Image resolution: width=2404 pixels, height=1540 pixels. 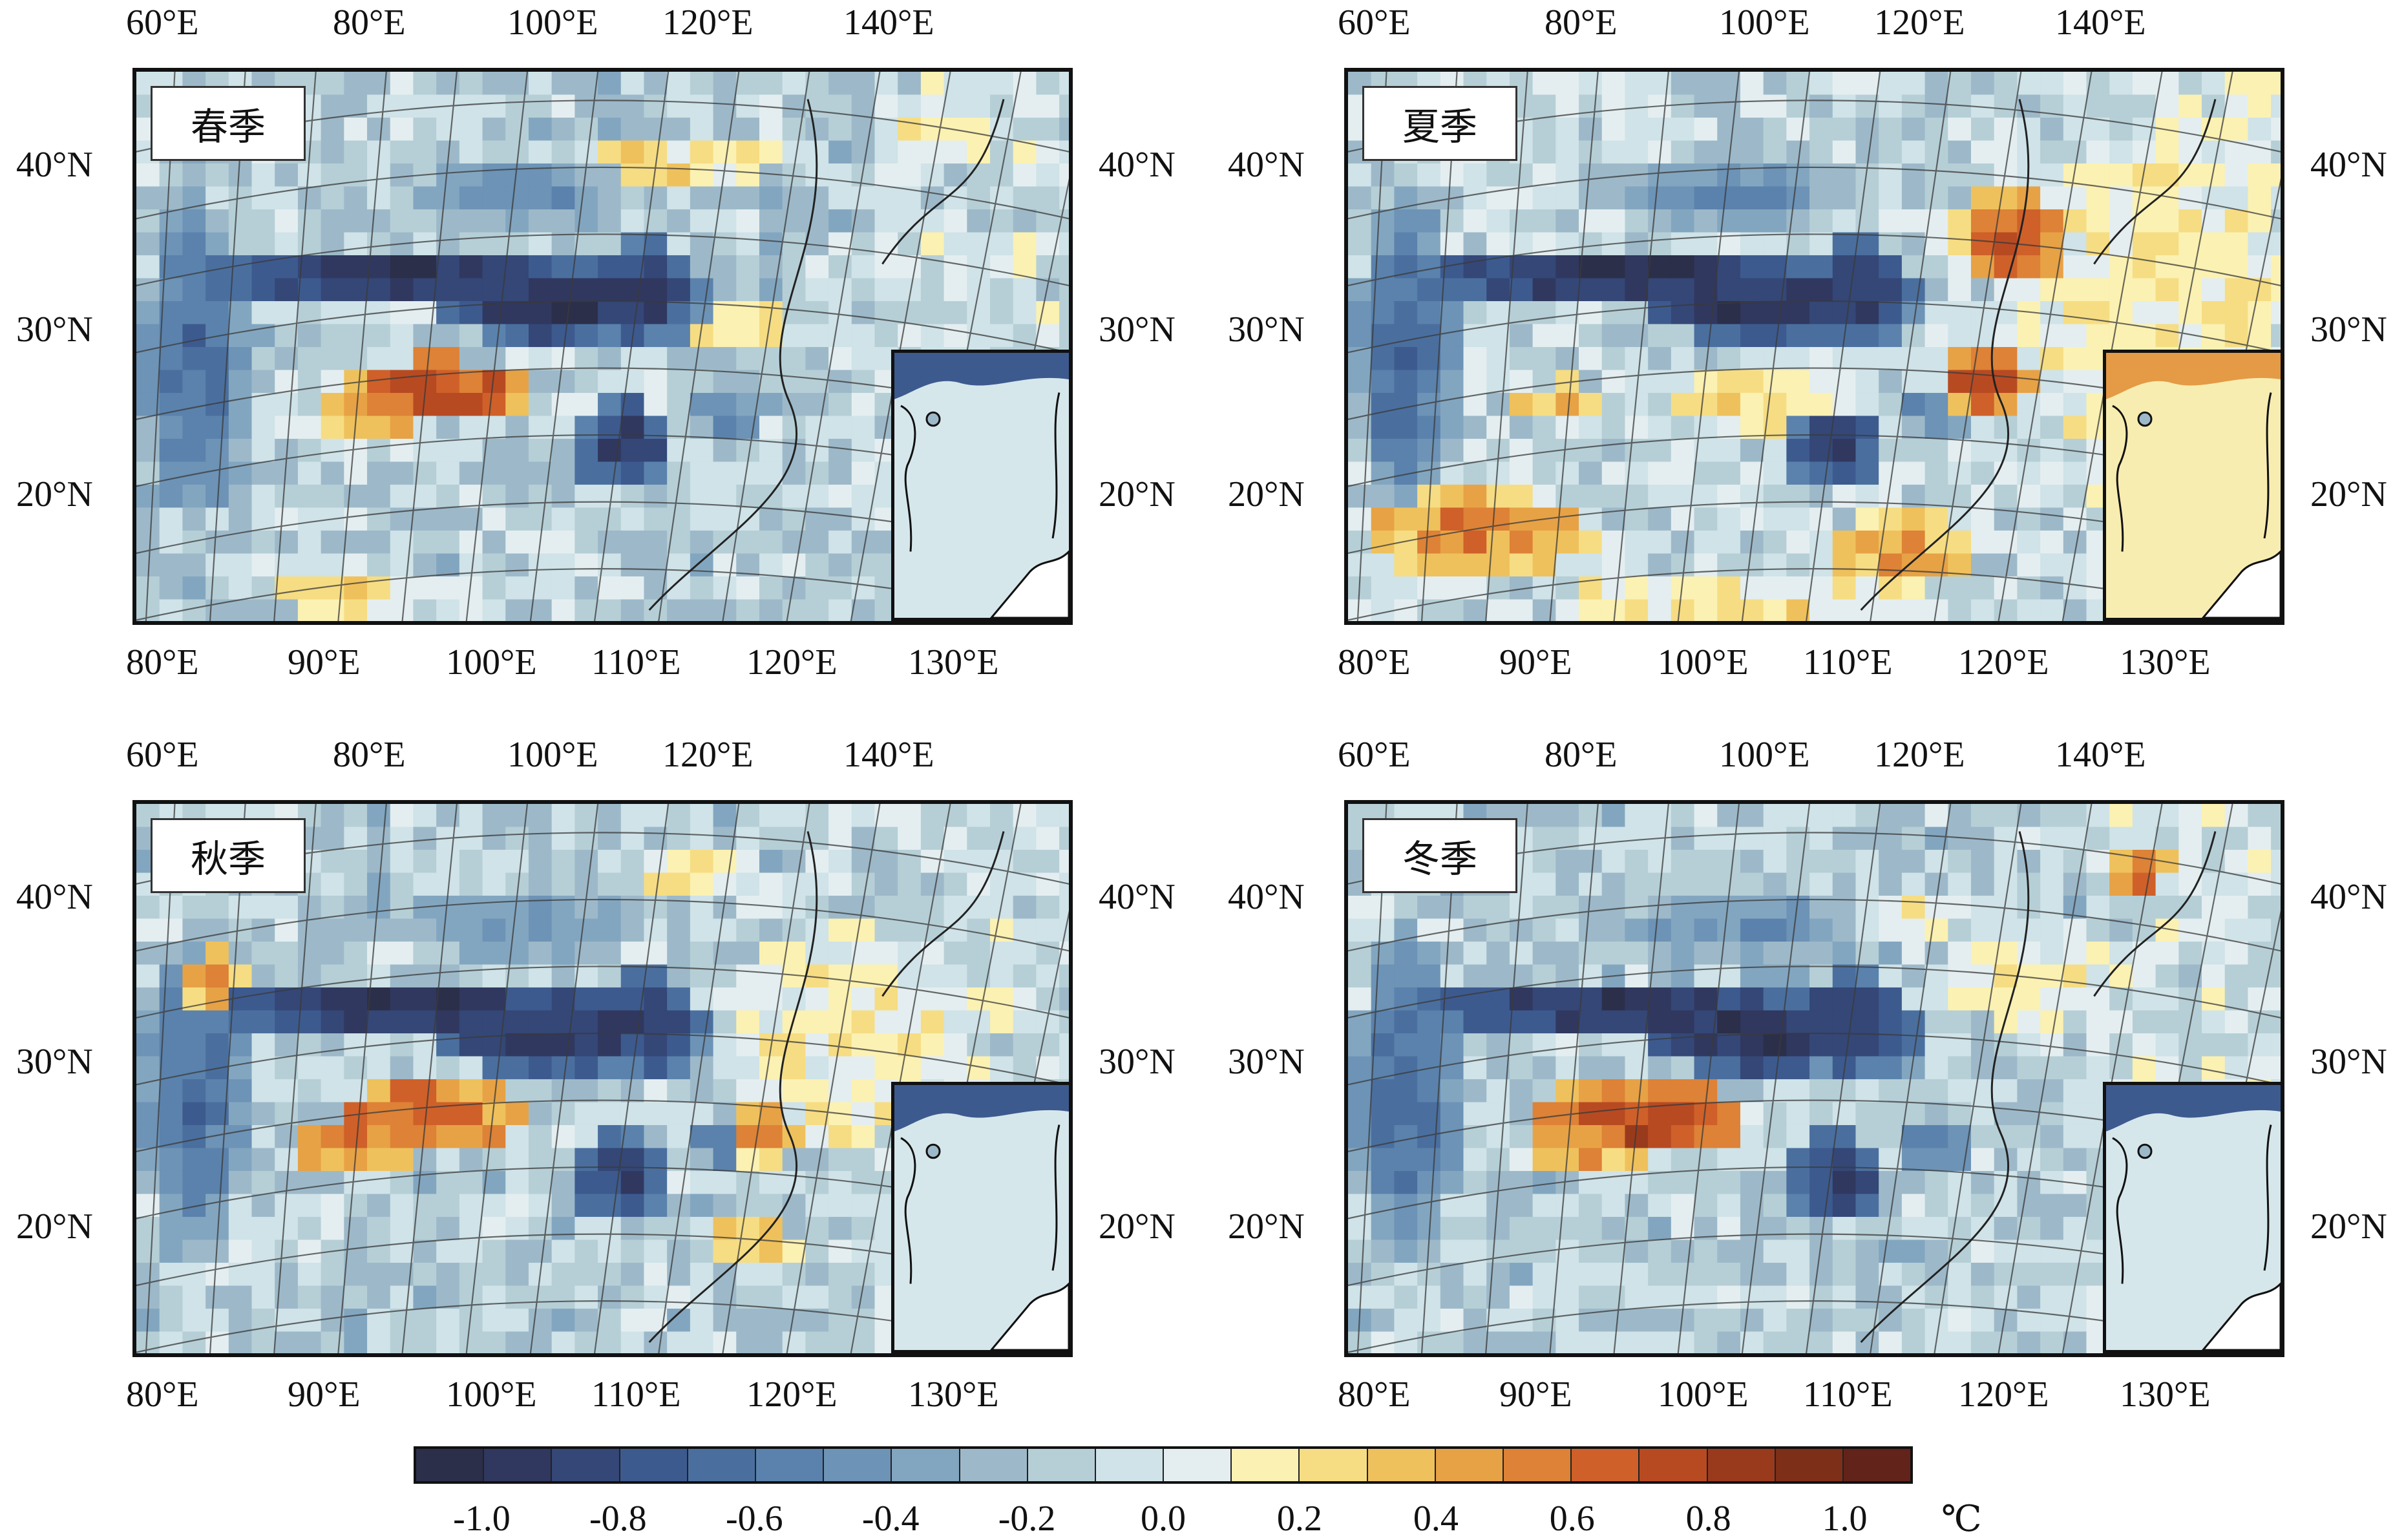 What do you see at coordinates (1961, 1519) in the screenshot?
I see `colorbar-unit: ℃` at bounding box center [1961, 1519].